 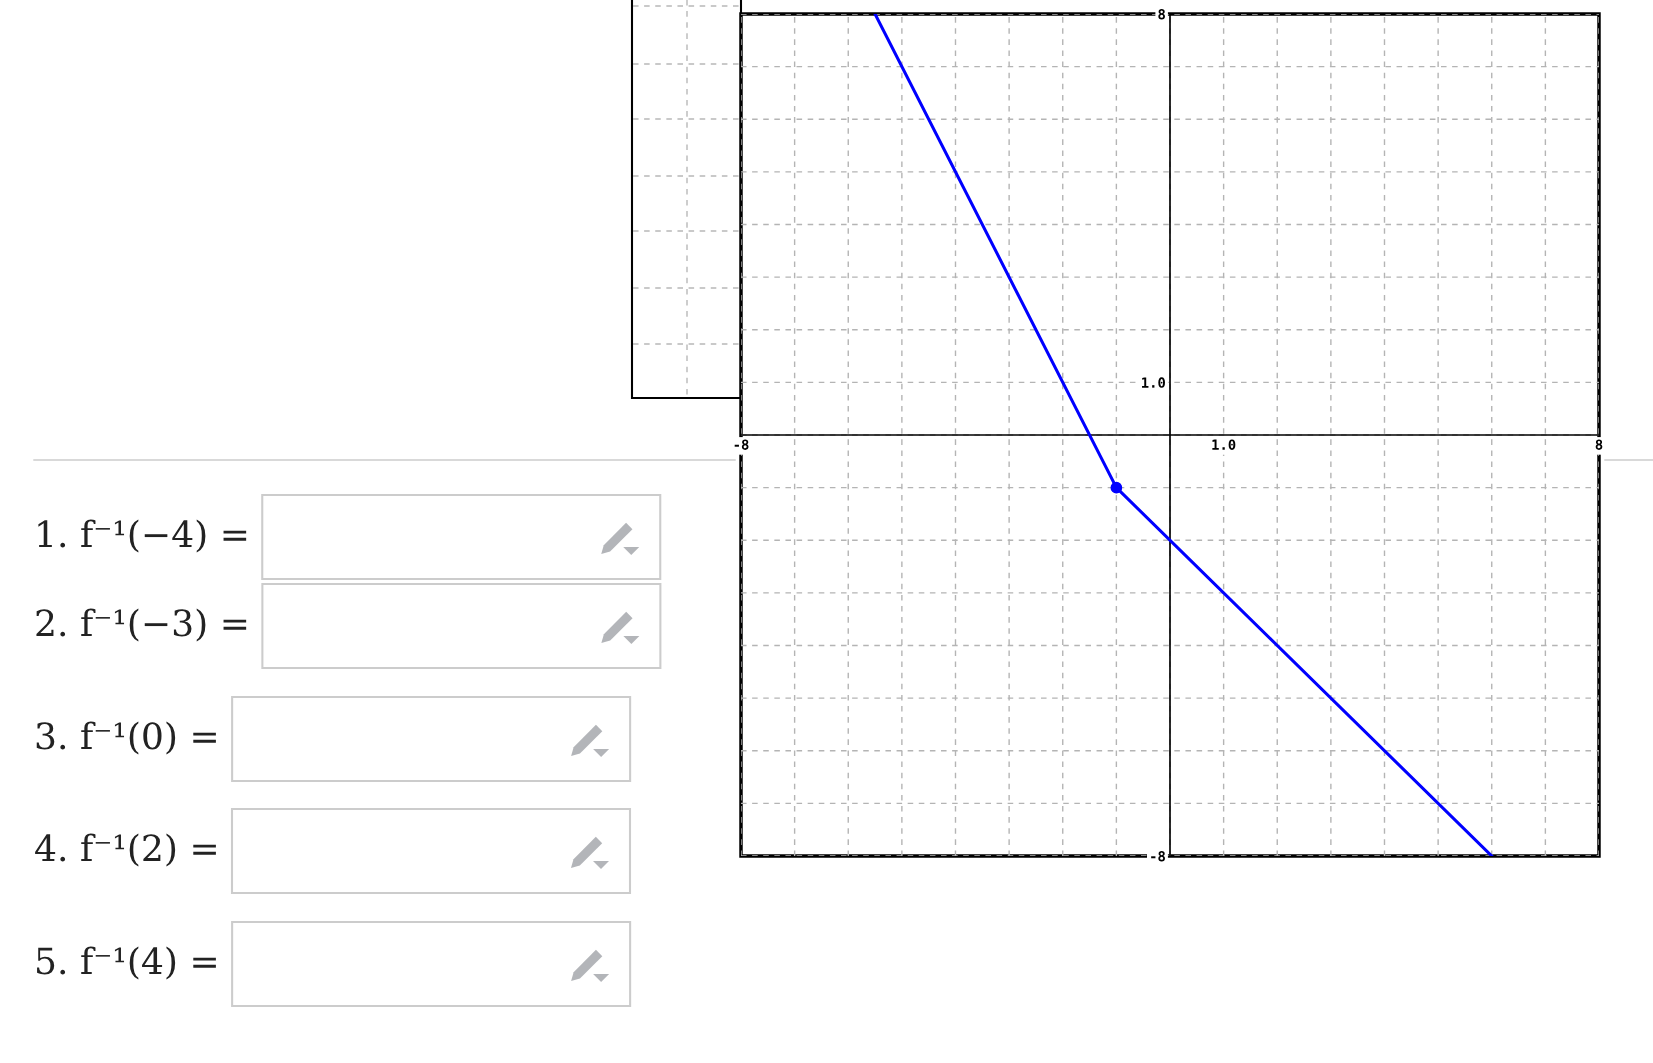 What do you see at coordinates (141, 625) in the screenshot?
I see `text: 2. f⁻¹(−3) =` at bounding box center [141, 625].